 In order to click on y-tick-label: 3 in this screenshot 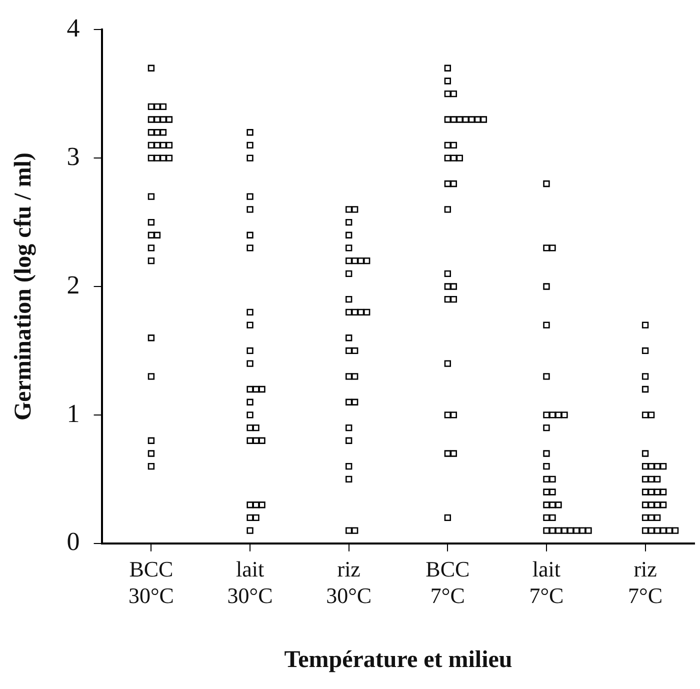, I will do `click(73, 156)`.